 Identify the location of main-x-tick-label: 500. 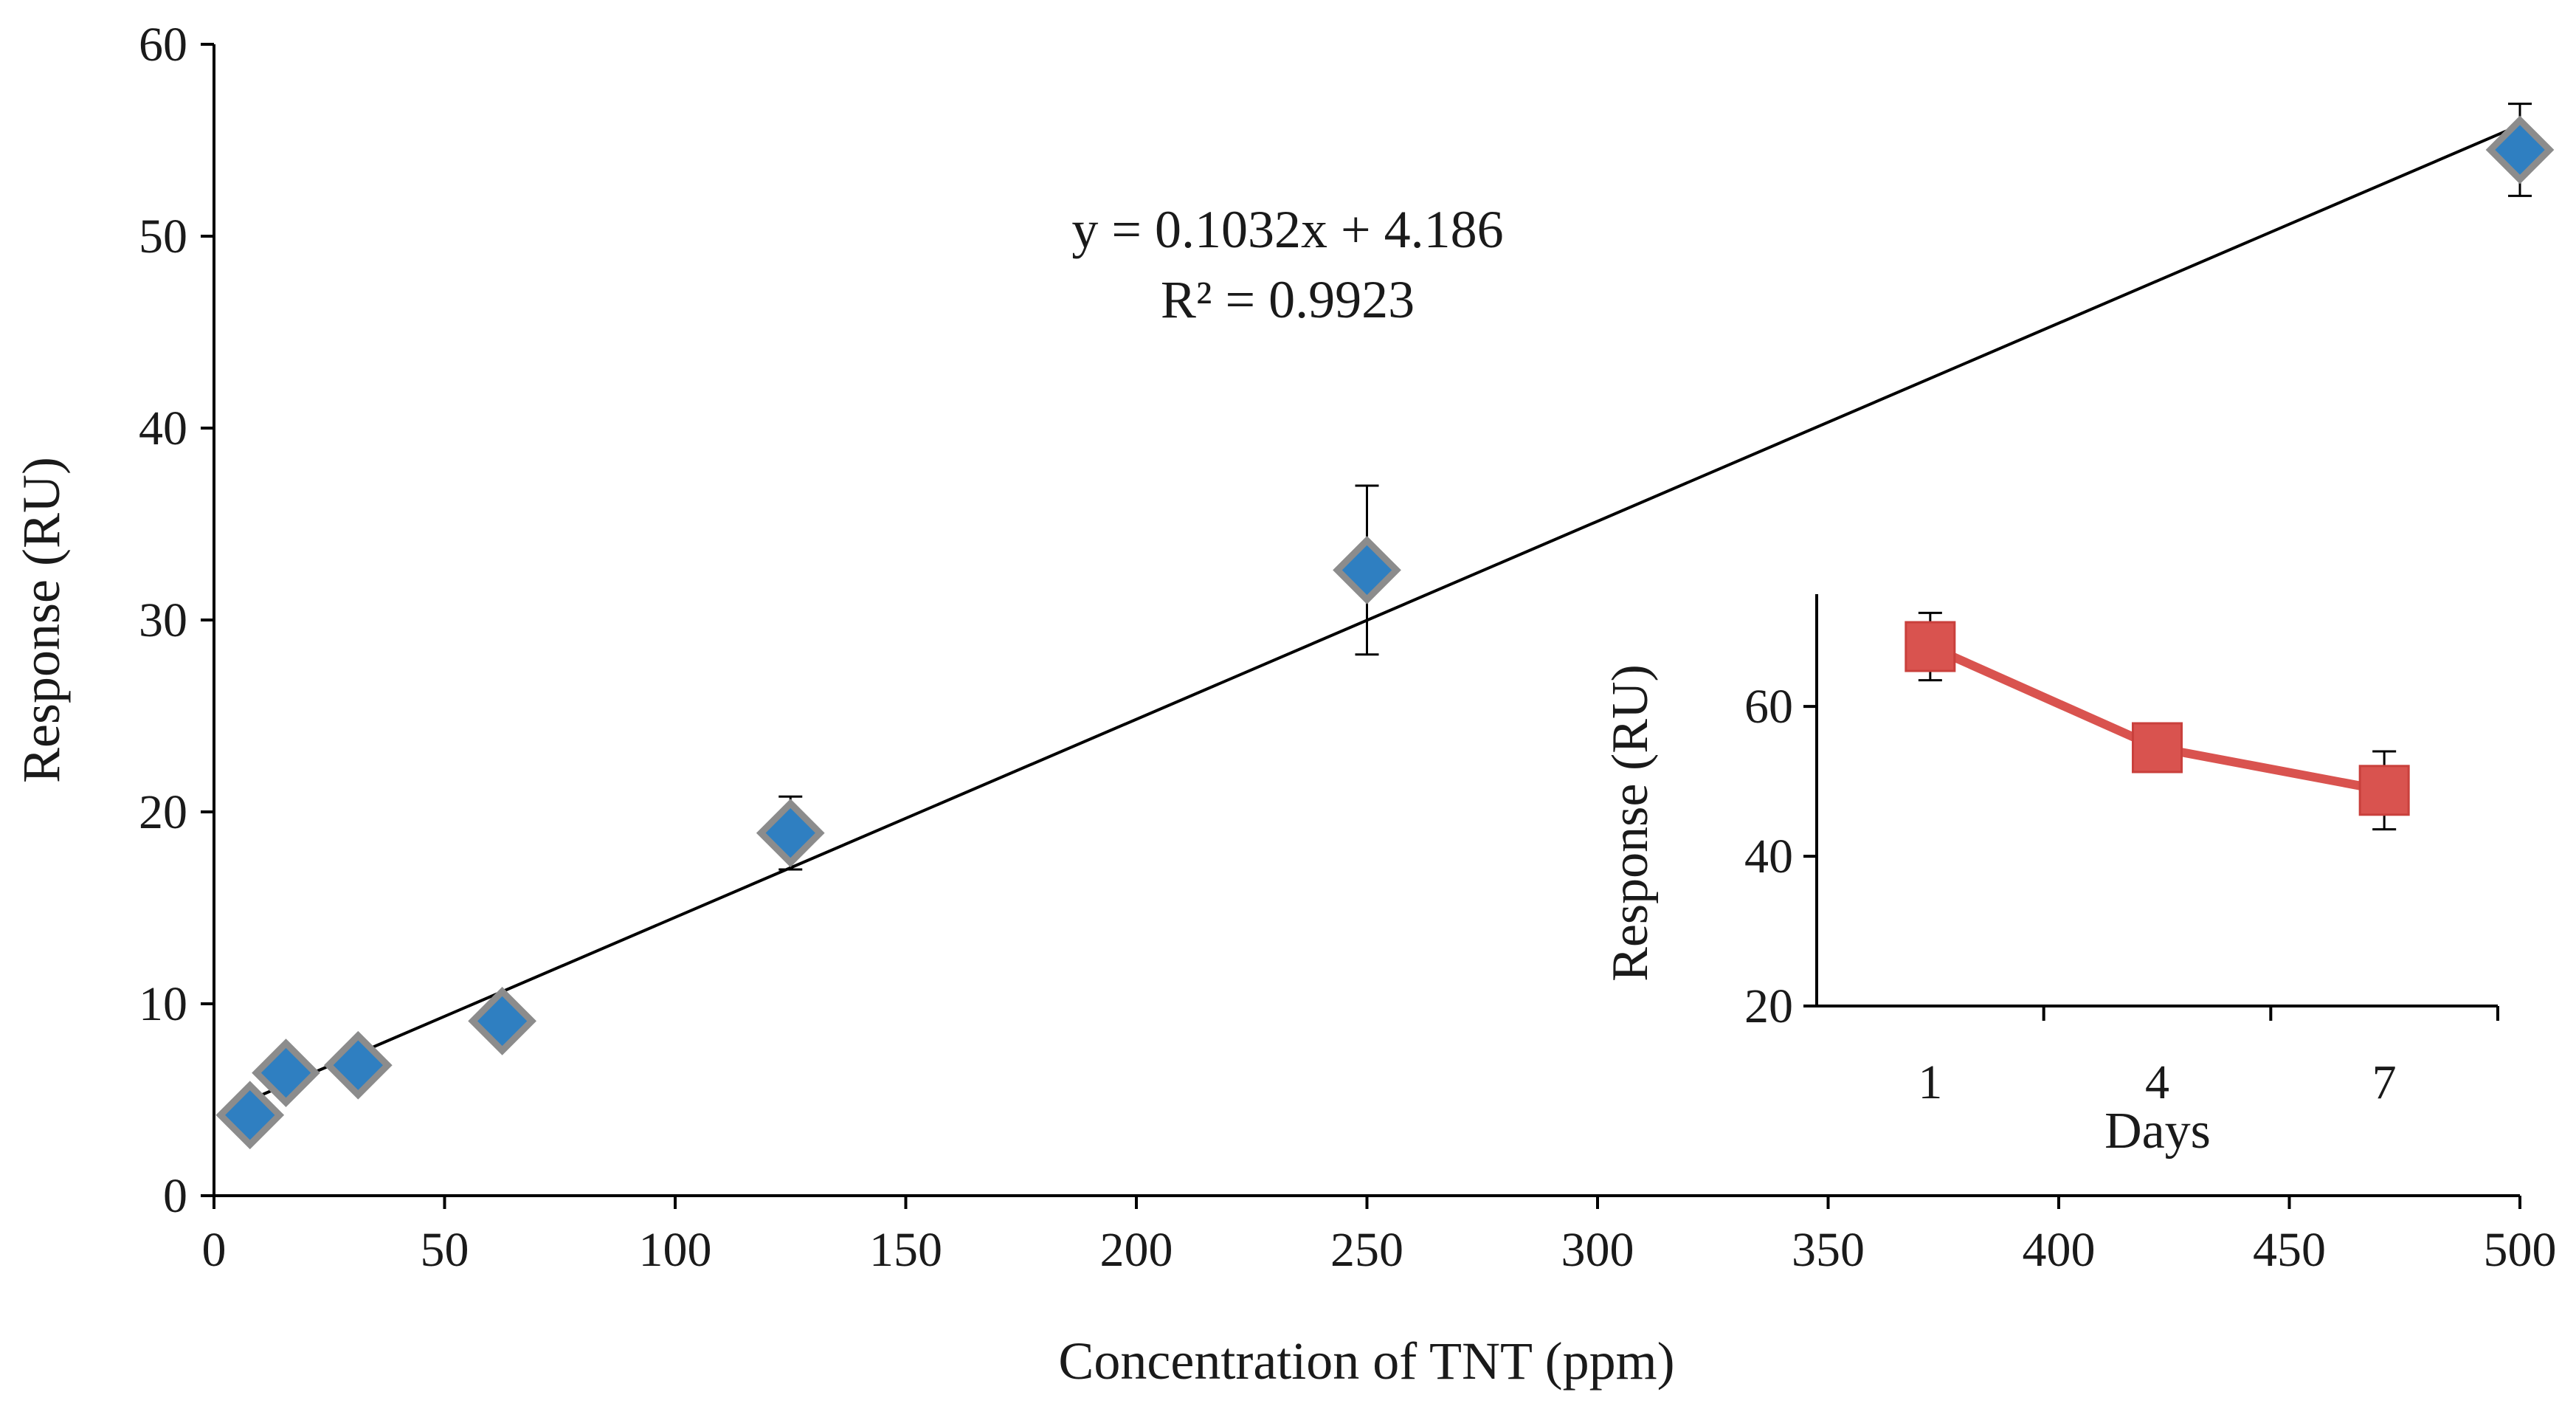
(2520, 1250).